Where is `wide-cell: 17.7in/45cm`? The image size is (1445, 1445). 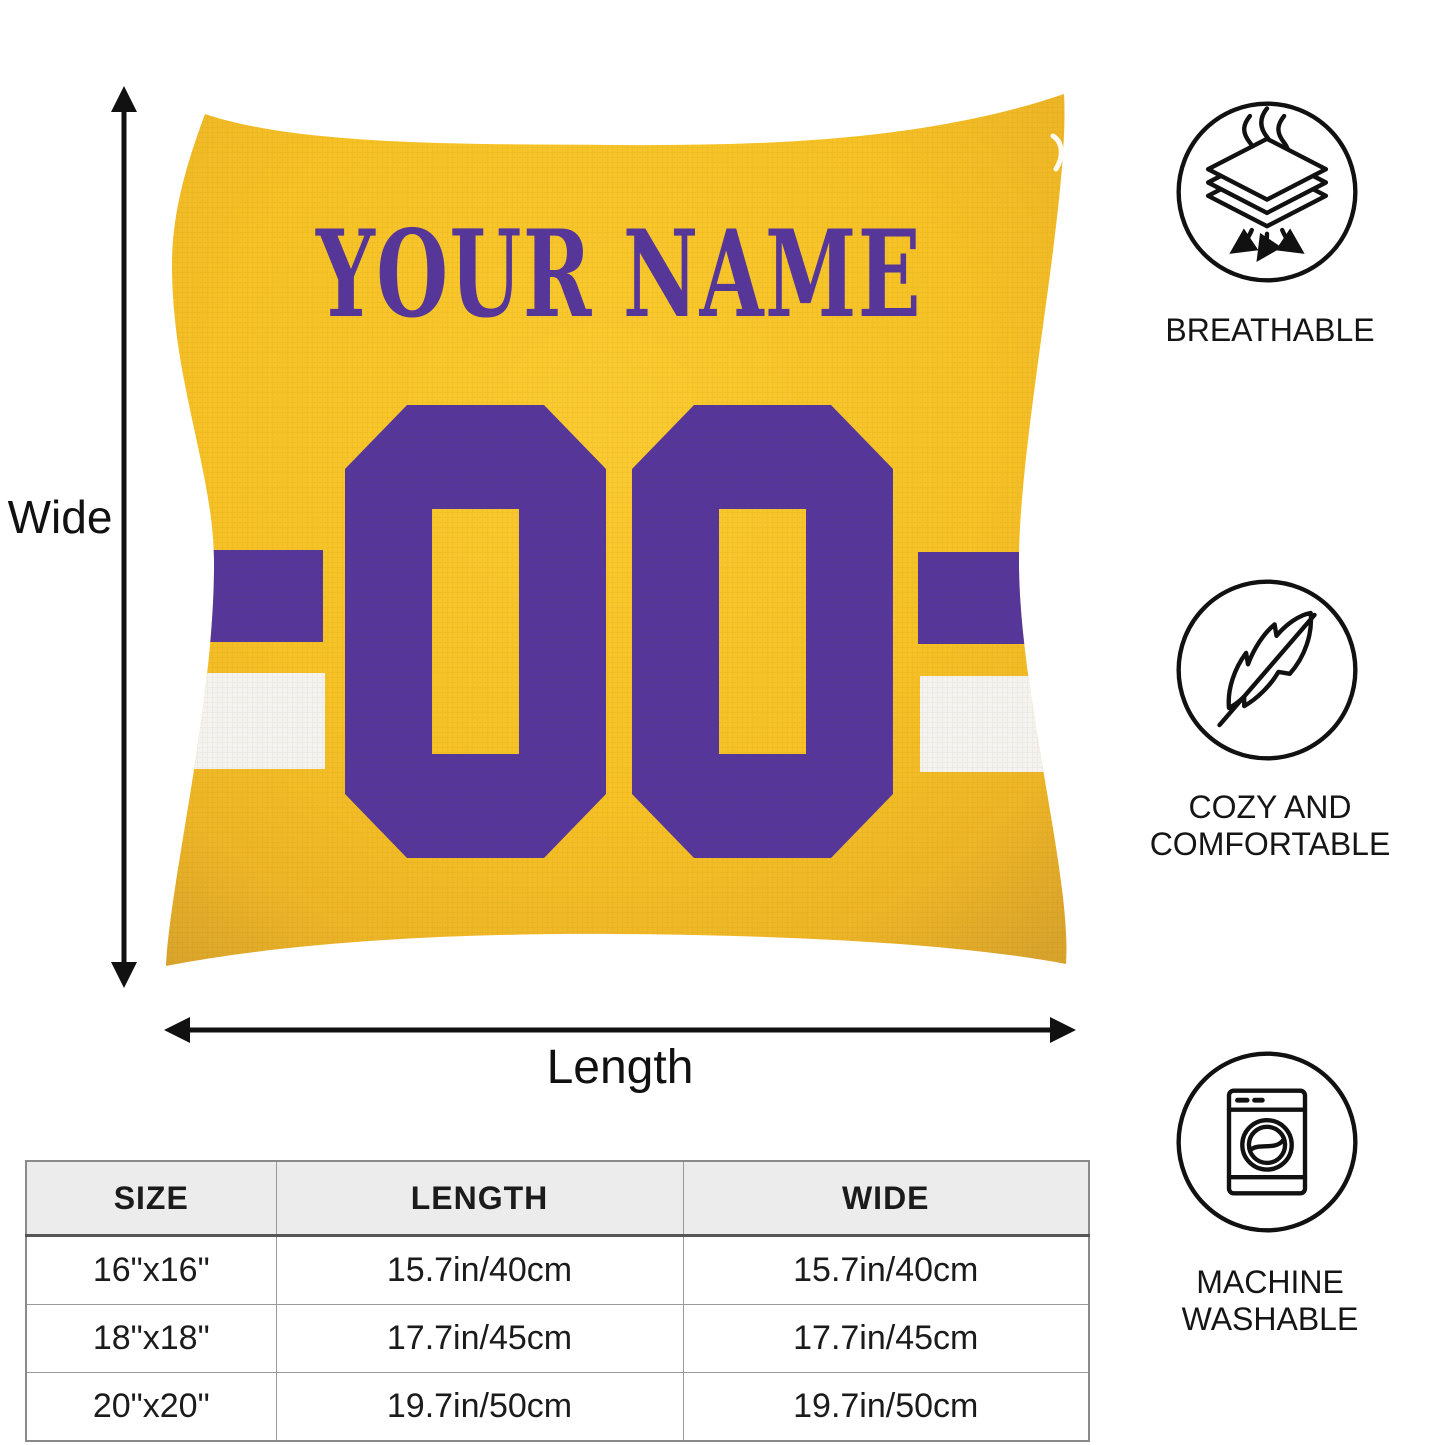
wide-cell: 17.7in/45cm is located at coordinates (886, 1338).